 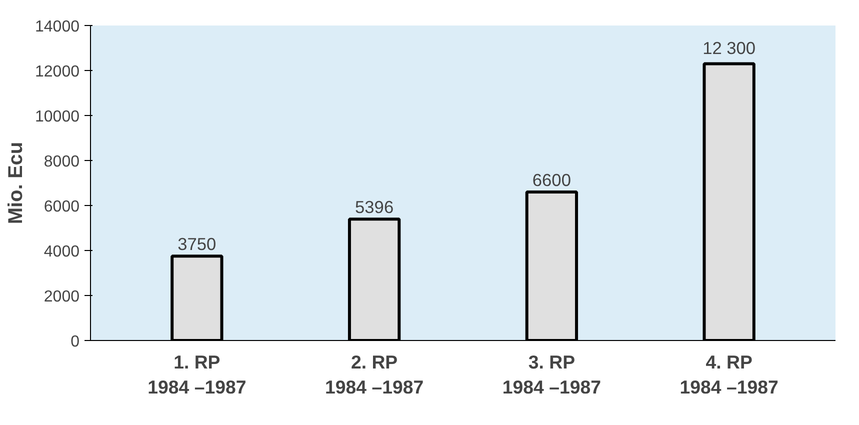 I want to click on y-tick-label: 10000, so click(x=57, y=117).